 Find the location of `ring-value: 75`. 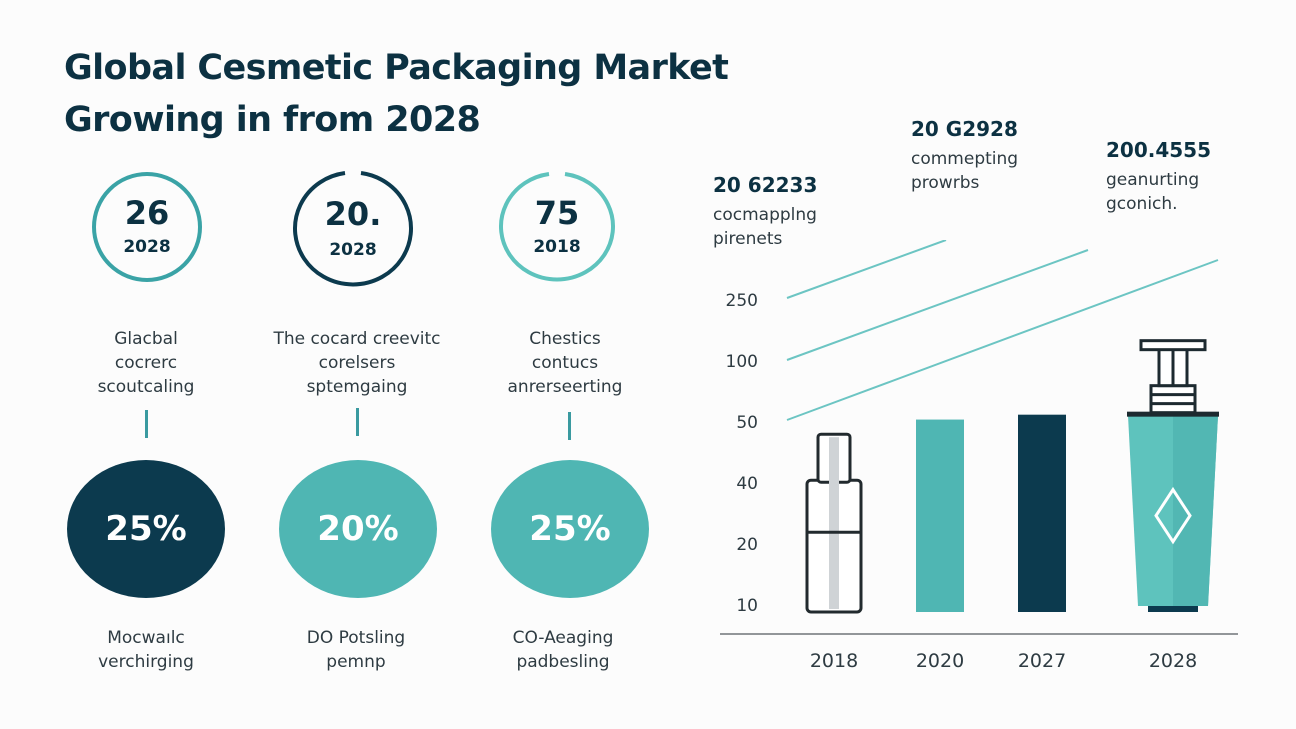

ring-value: 75 is located at coordinates (557, 213).